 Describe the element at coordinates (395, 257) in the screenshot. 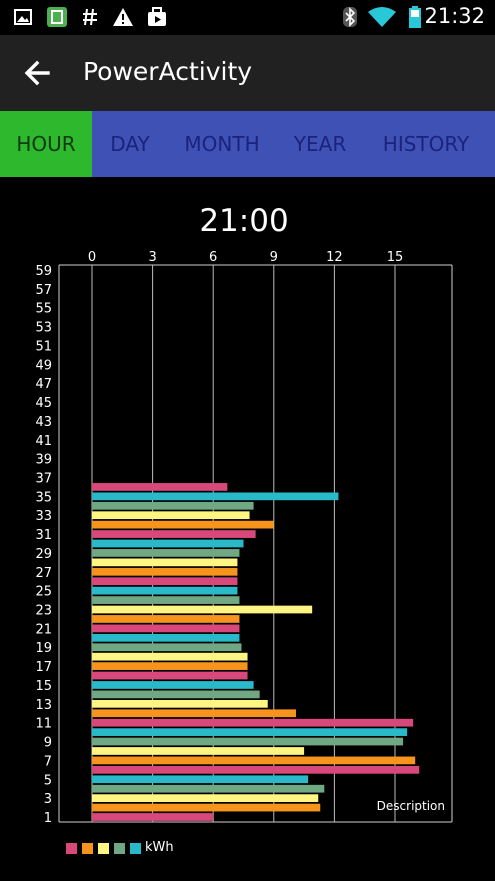

I see `x-tick-label: 15` at that location.